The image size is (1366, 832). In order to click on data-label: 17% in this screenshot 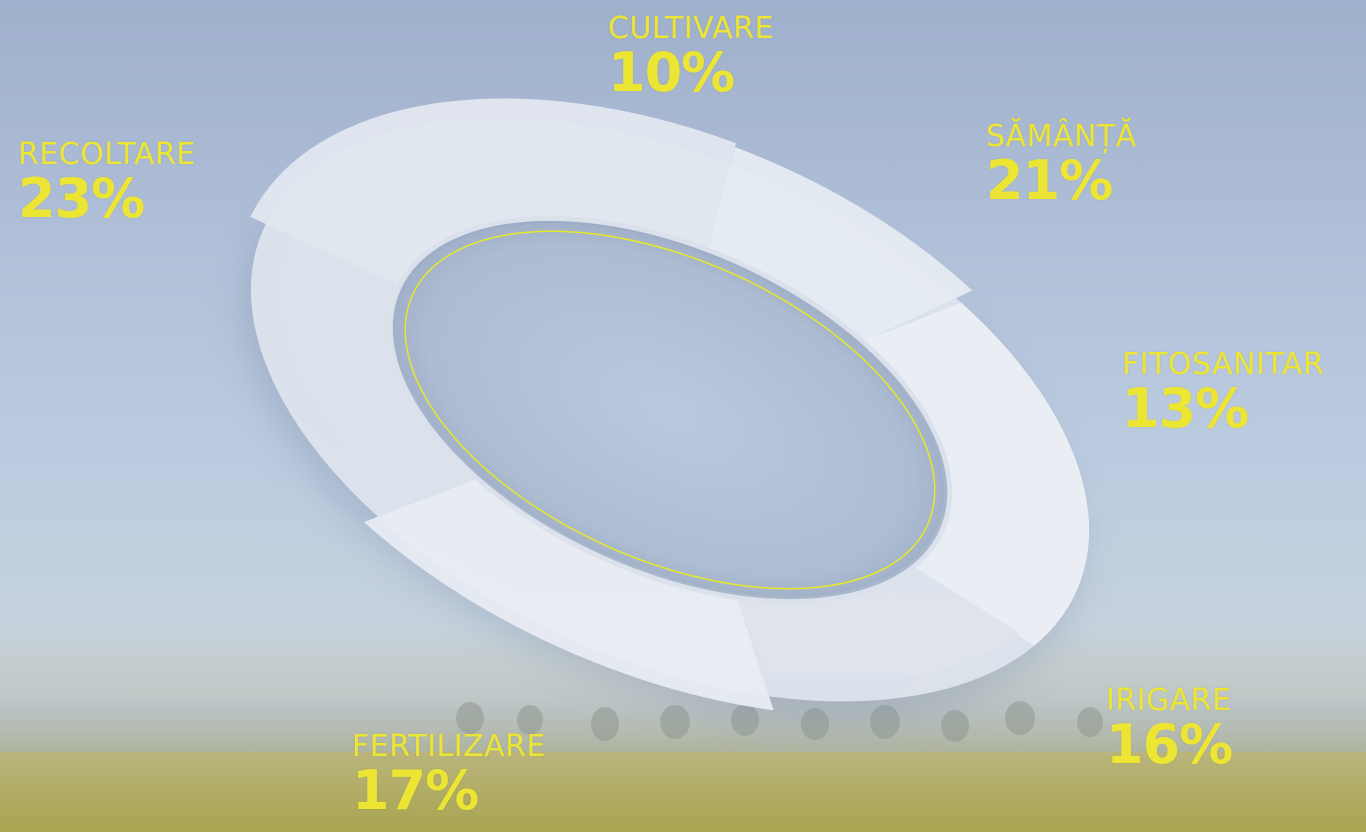, I will do `click(415, 790)`.